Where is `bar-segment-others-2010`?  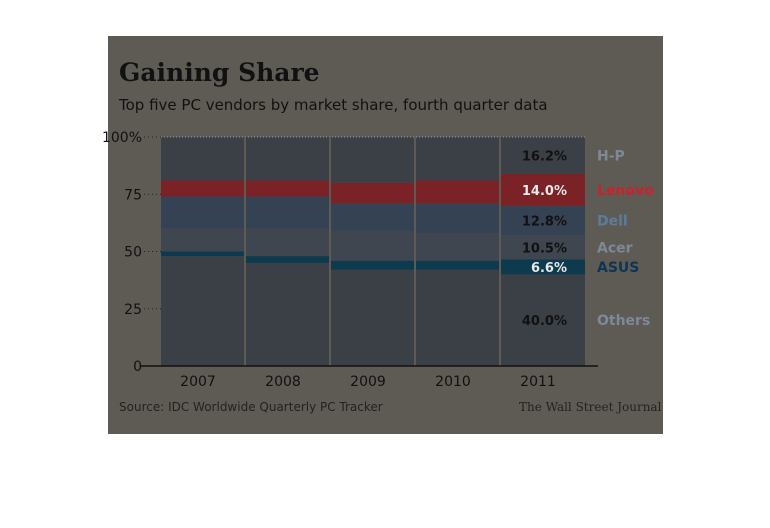
bar-segment-others-2010 is located at coordinates (458, 317).